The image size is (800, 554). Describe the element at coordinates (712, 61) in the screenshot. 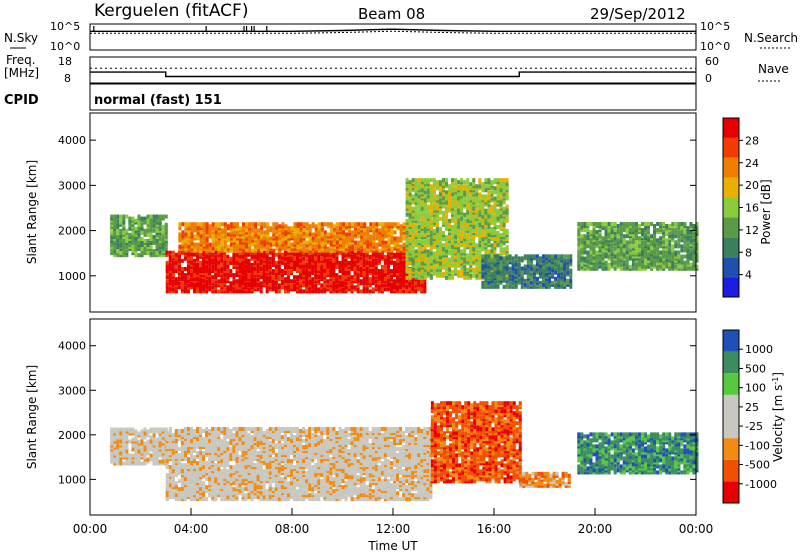

I see `nave-right-tick-top: 60` at that location.